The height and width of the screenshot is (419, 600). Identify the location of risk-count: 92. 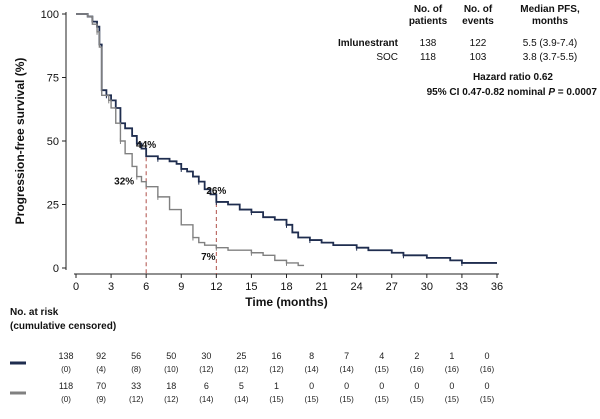
(101, 356).